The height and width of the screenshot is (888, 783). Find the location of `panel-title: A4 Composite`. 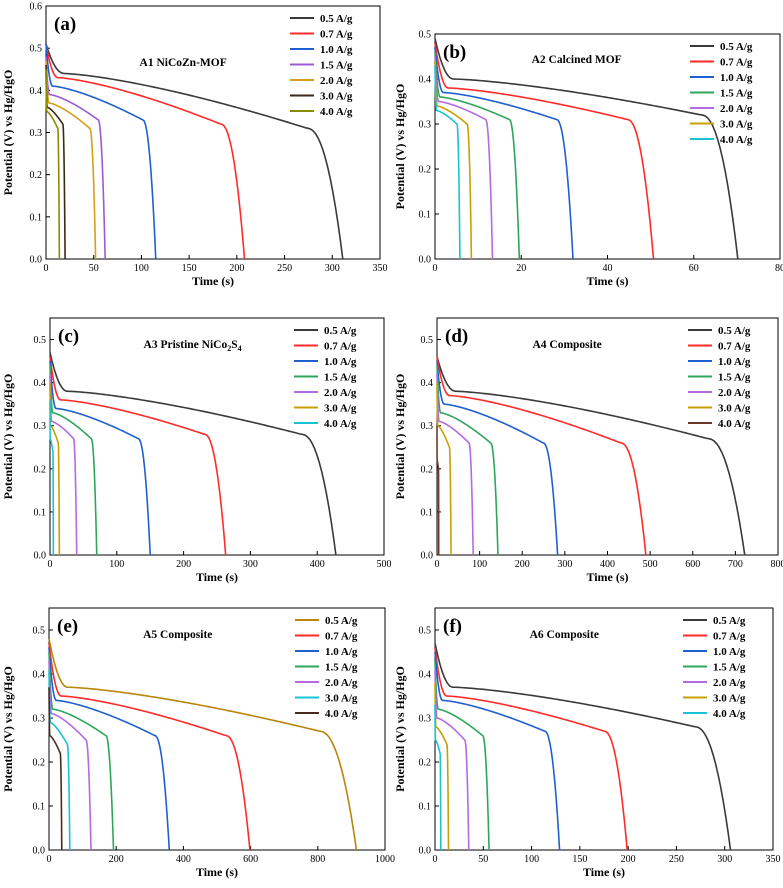

panel-title: A4 Composite is located at coordinates (566, 345).